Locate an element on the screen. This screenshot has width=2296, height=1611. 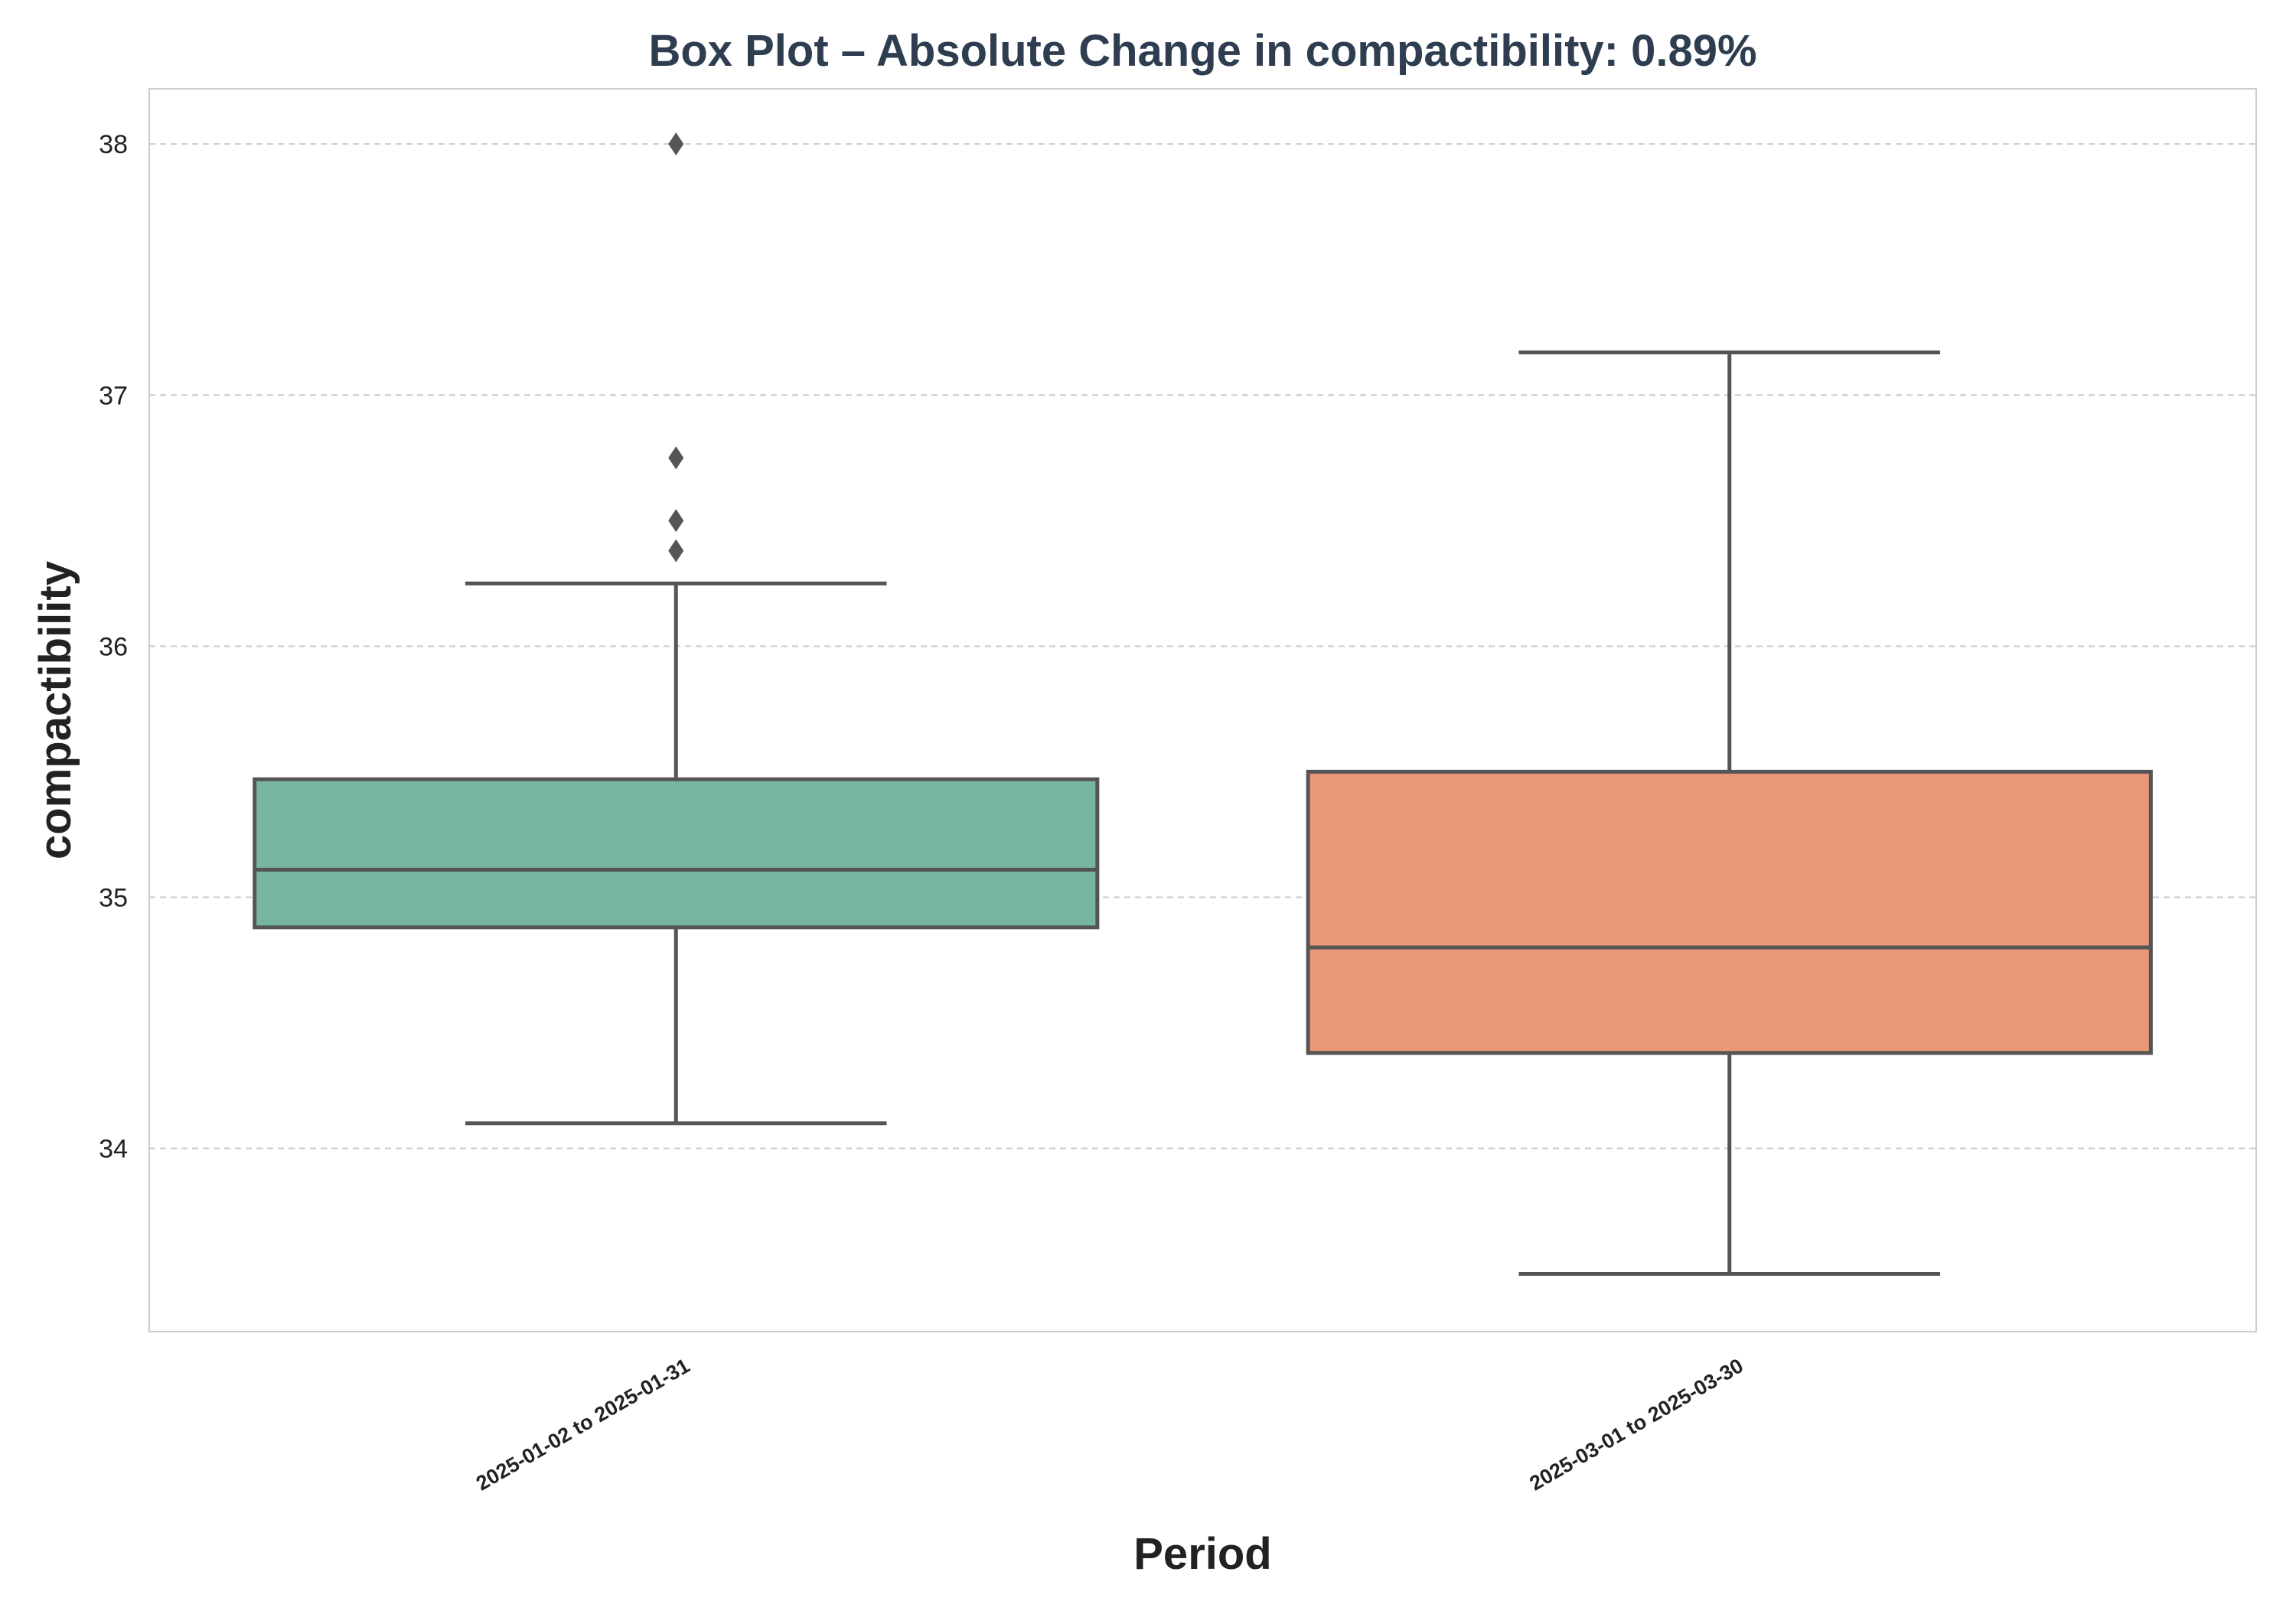
y-axis-ticks: 34 35 36 37 38 is located at coordinates (113, 646).